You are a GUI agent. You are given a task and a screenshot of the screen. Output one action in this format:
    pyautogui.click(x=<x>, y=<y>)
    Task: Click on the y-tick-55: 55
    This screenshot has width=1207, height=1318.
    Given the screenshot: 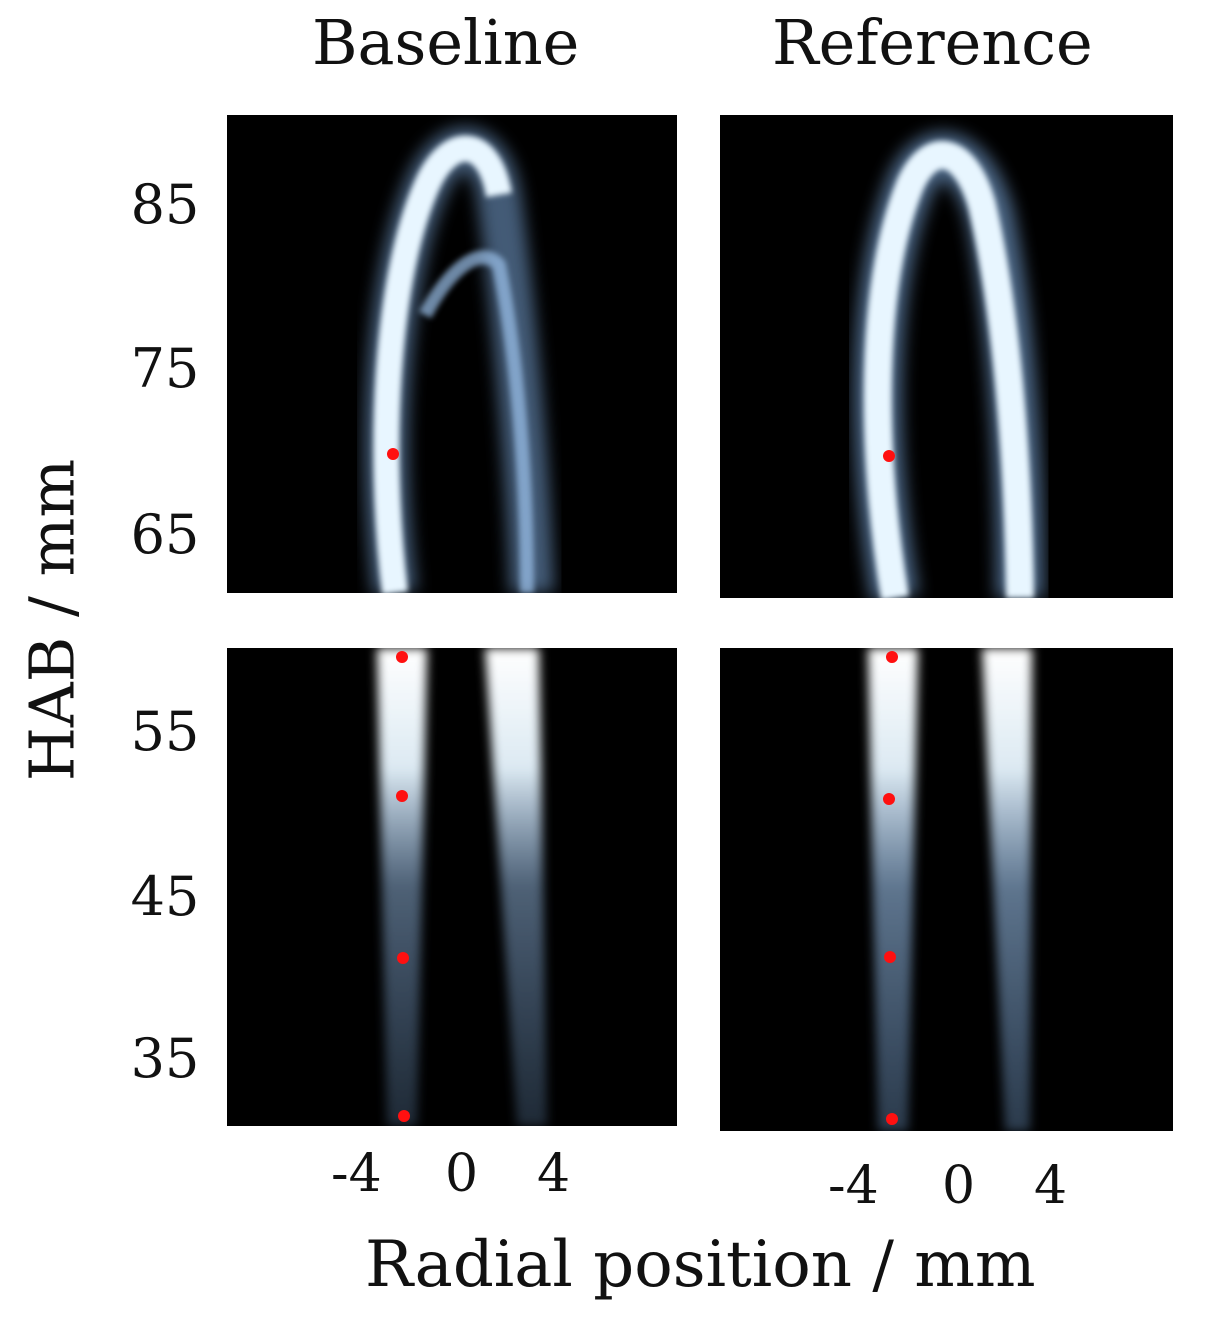 What is the action you would take?
    pyautogui.click(x=165, y=731)
    